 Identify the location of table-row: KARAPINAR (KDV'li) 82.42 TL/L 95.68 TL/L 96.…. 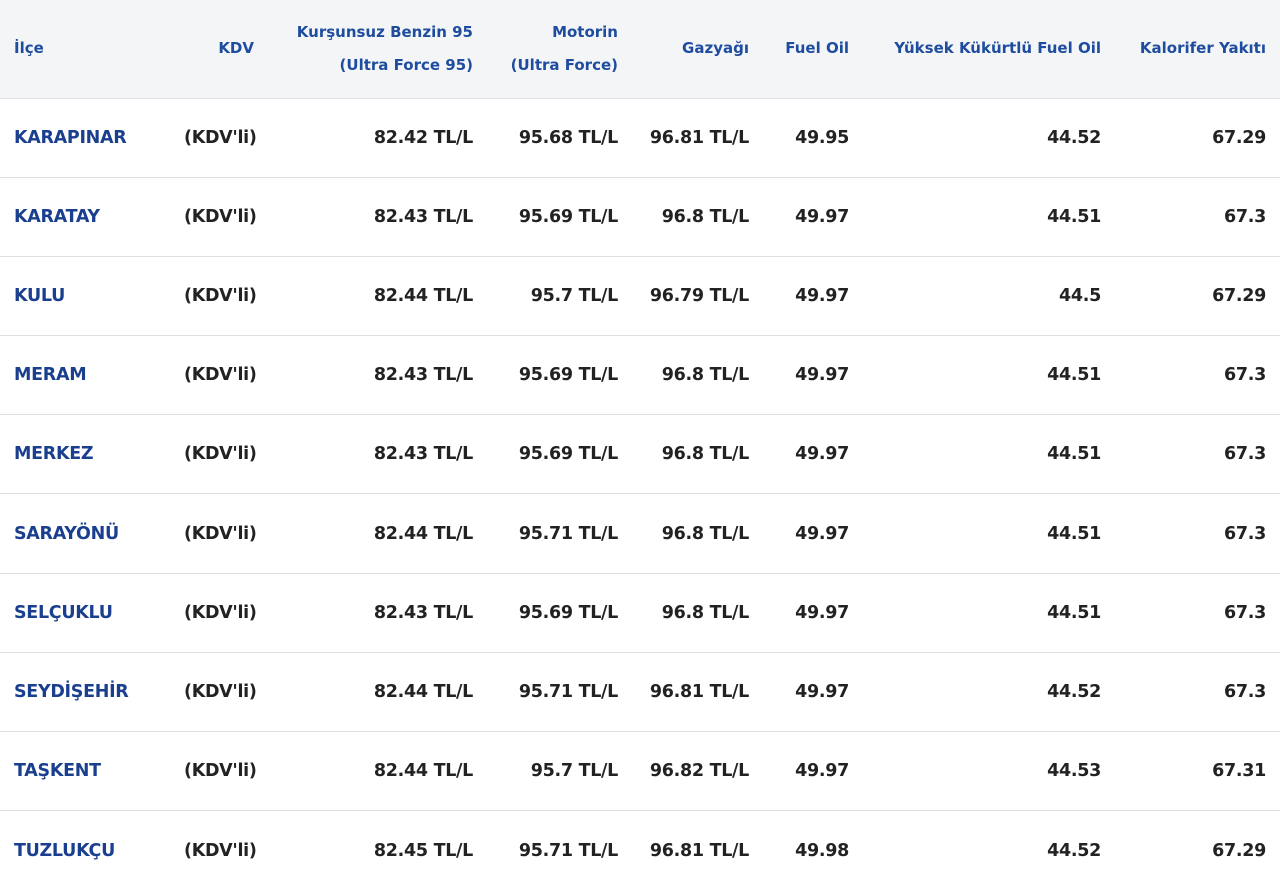
(640, 137).